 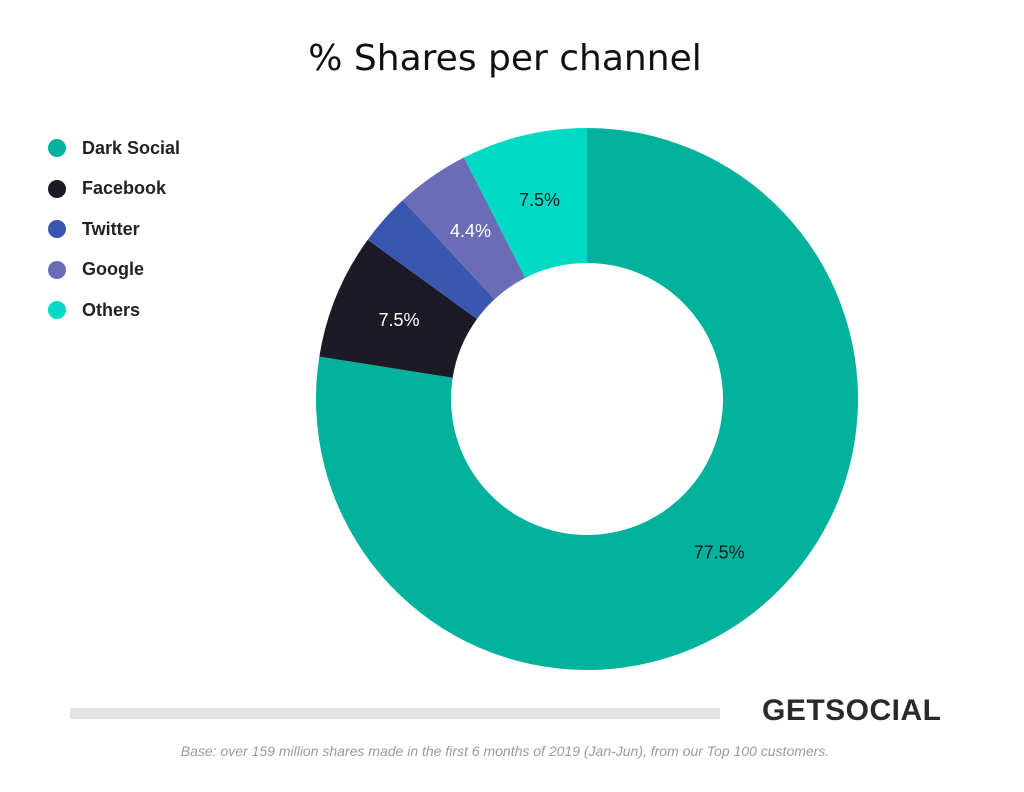 What do you see at coordinates (398, 320) in the screenshot?
I see `data-label-facebook: 7.5%` at bounding box center [398, 320].